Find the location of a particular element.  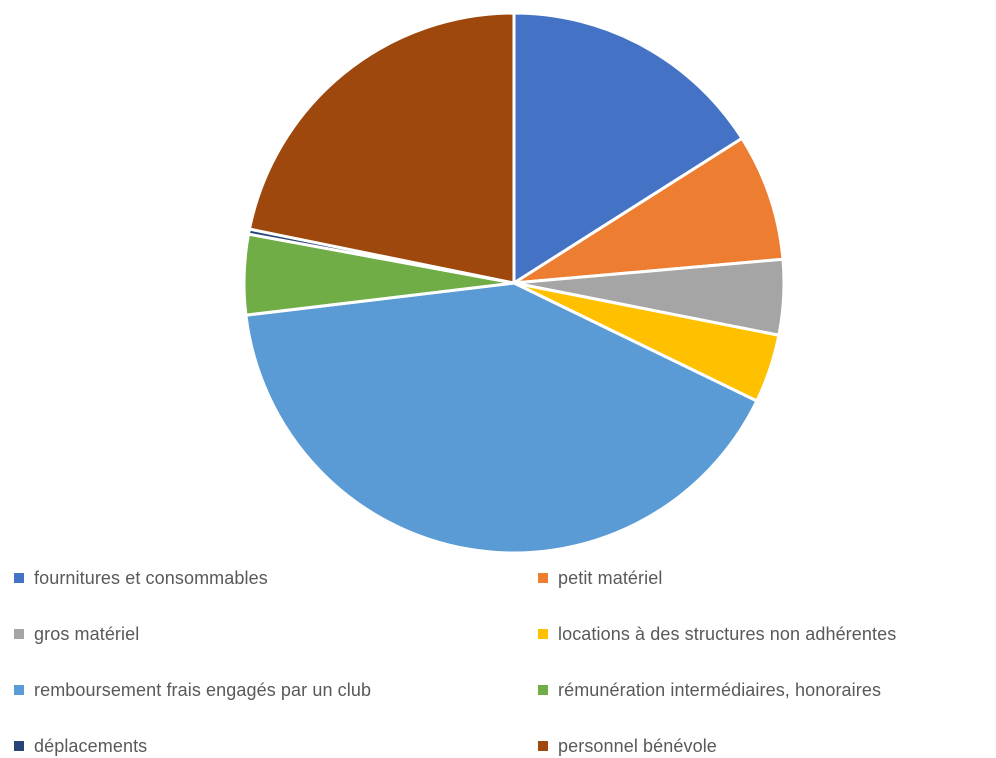

legend-label-gros-materiel: gros matériel is located at coordinates (87, 633).